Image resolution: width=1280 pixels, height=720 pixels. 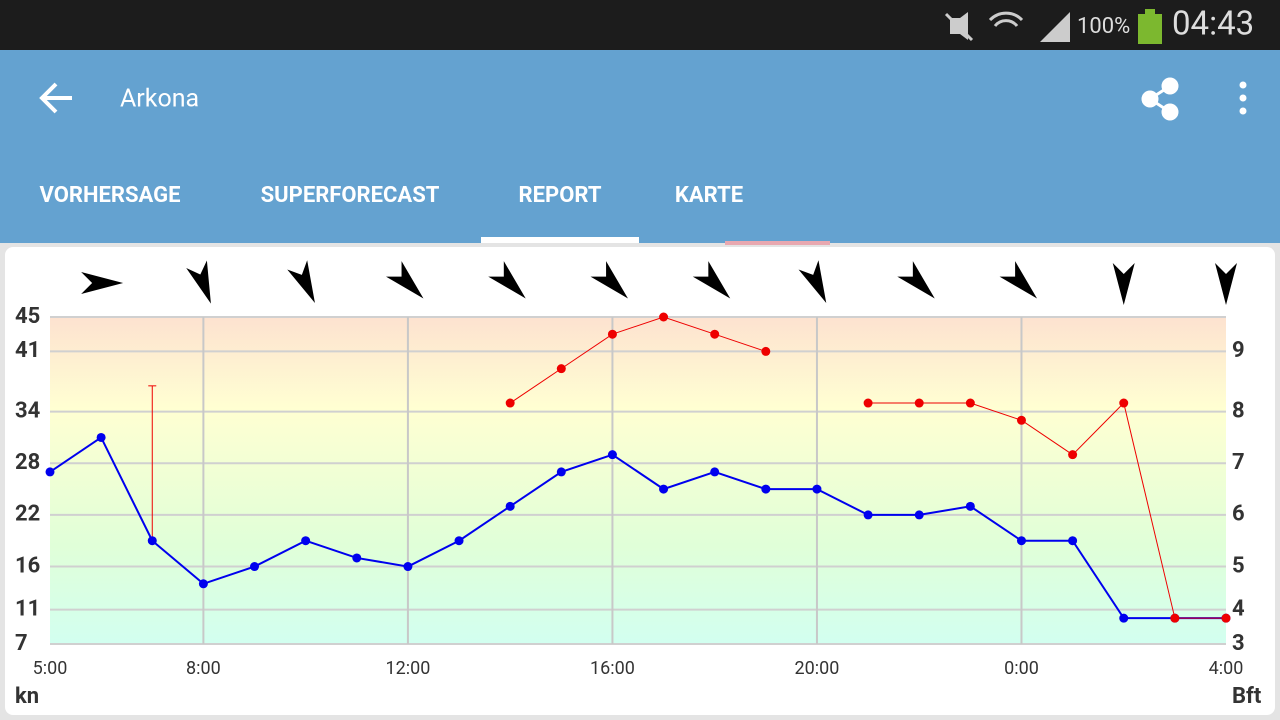 What do you see at coordinates (1247, 696) in the screenshot?
I see `y2-axis-unit: Bft` at bounding box center [1247, 696].